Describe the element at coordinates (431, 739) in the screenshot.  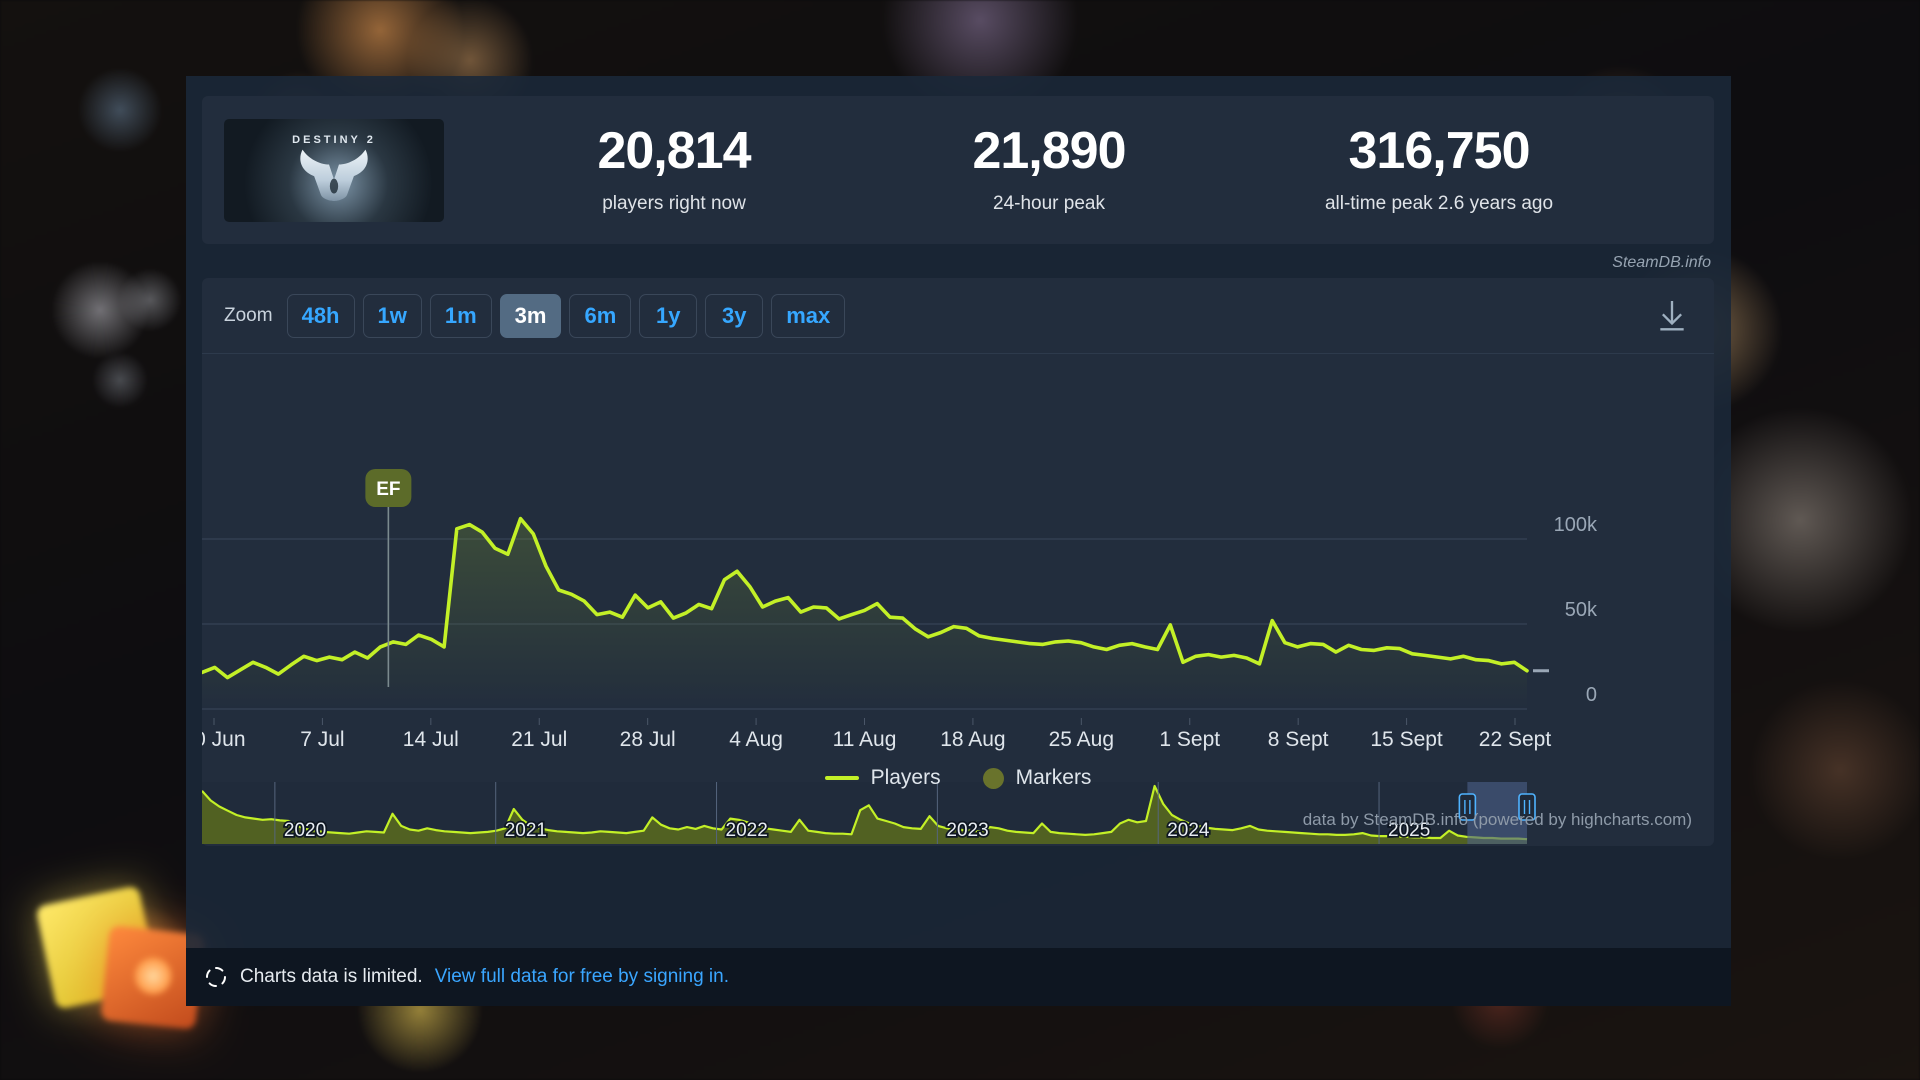
I see `x-axis-tick-label: 14 Jul` at that location.